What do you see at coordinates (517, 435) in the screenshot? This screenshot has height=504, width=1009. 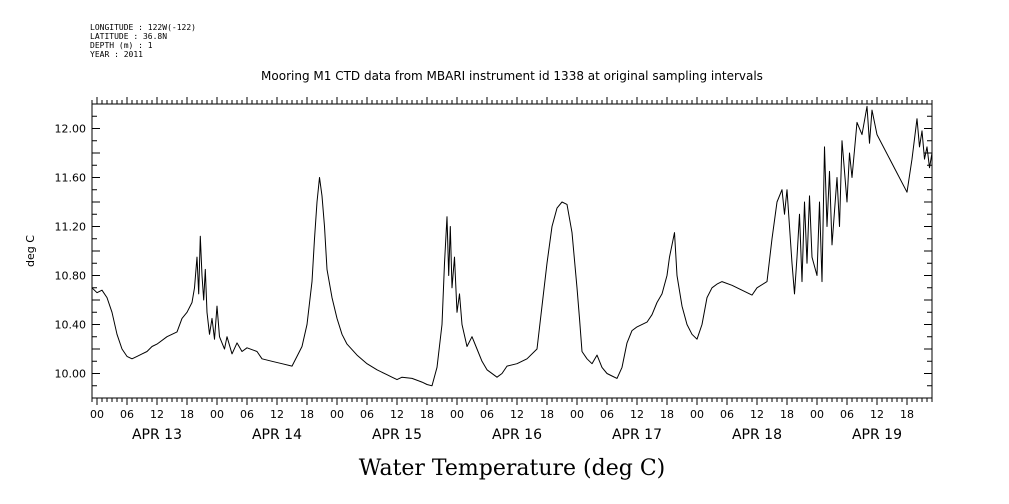 I see `x-day-label: APR 16` at bounding box center [517, 435].